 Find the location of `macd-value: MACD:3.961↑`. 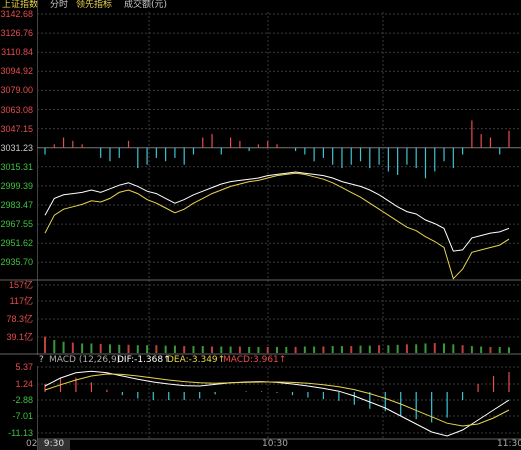

macd-value: MACD:3.961↑ is located at coordinates (255, 360).